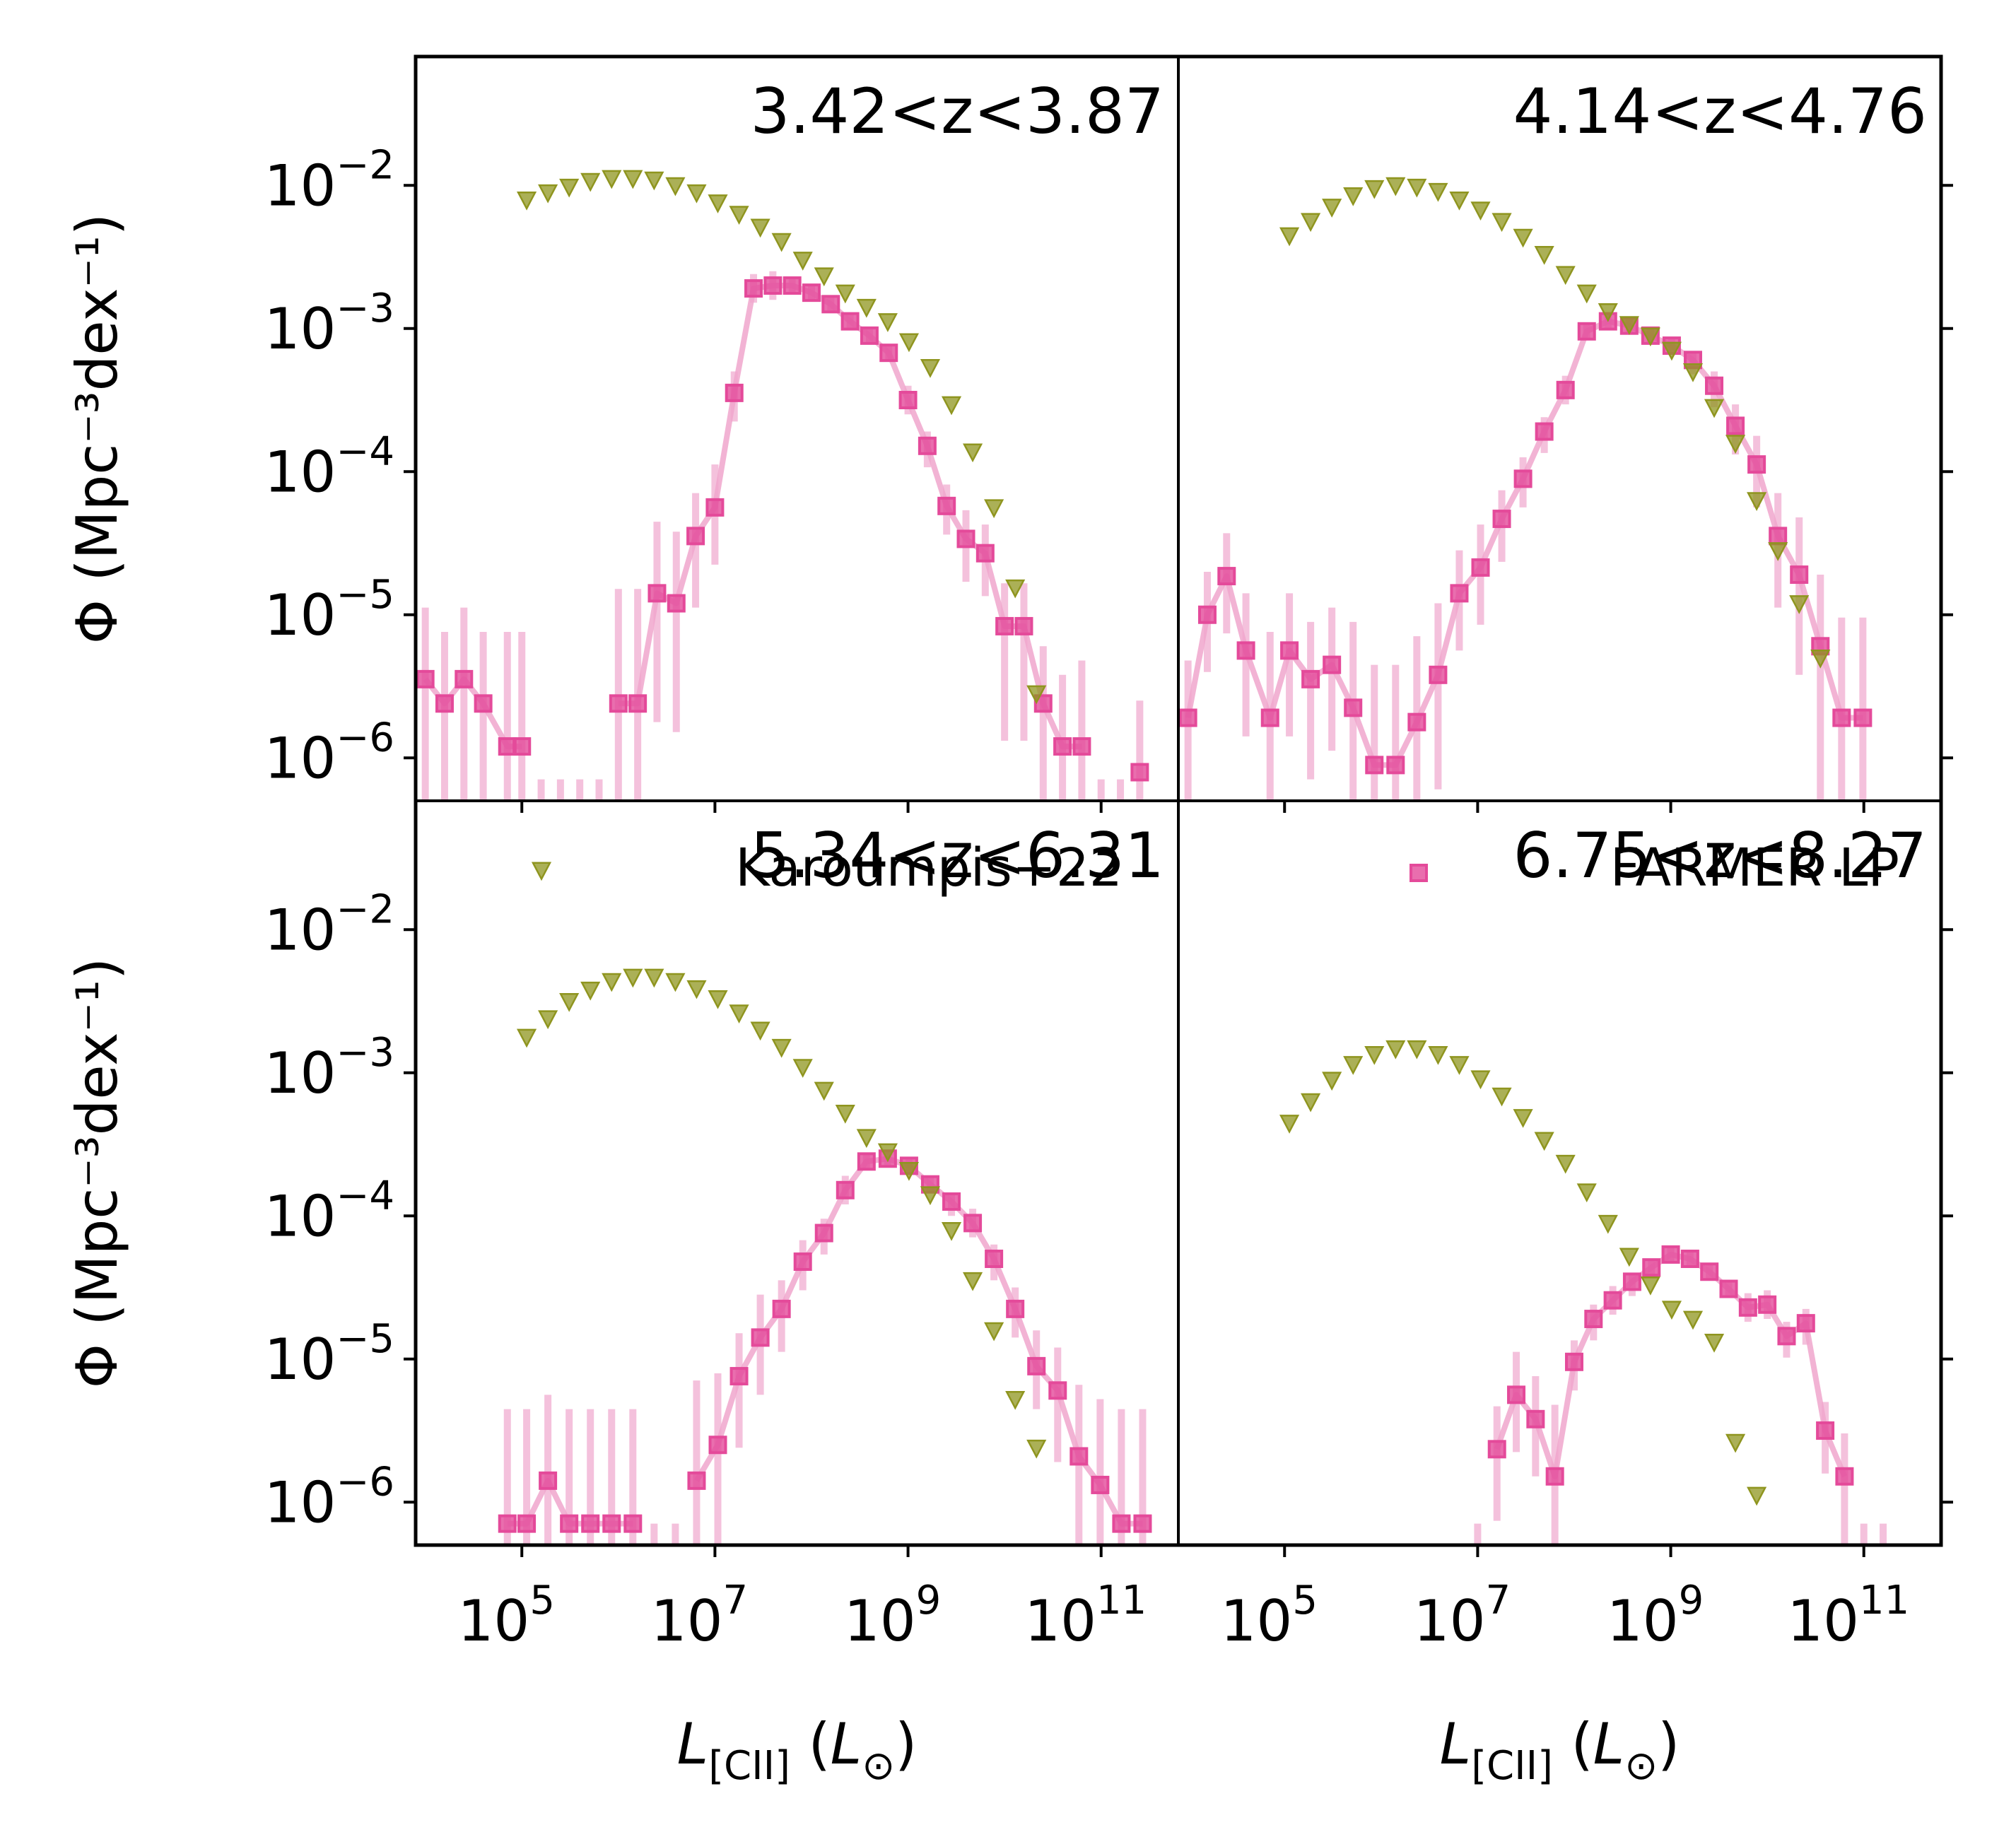 The width and height of the screenshot is (2016, 1837). I want to click on x-tick-label: 1011, so click(1848, 1616).